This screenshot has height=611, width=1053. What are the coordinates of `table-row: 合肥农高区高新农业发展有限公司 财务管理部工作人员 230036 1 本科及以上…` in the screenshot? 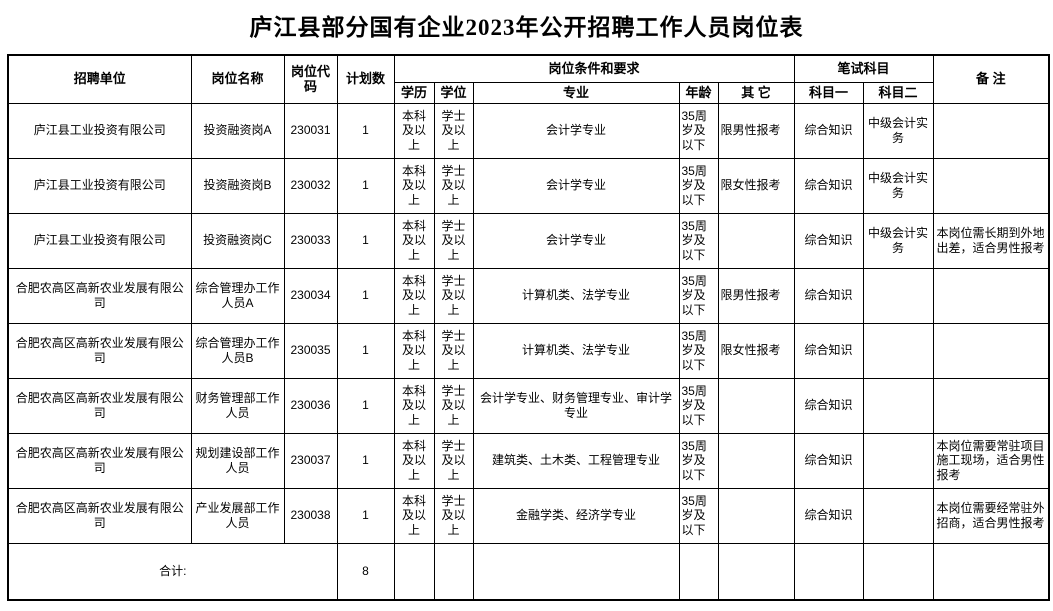 It's located at (528, 405).